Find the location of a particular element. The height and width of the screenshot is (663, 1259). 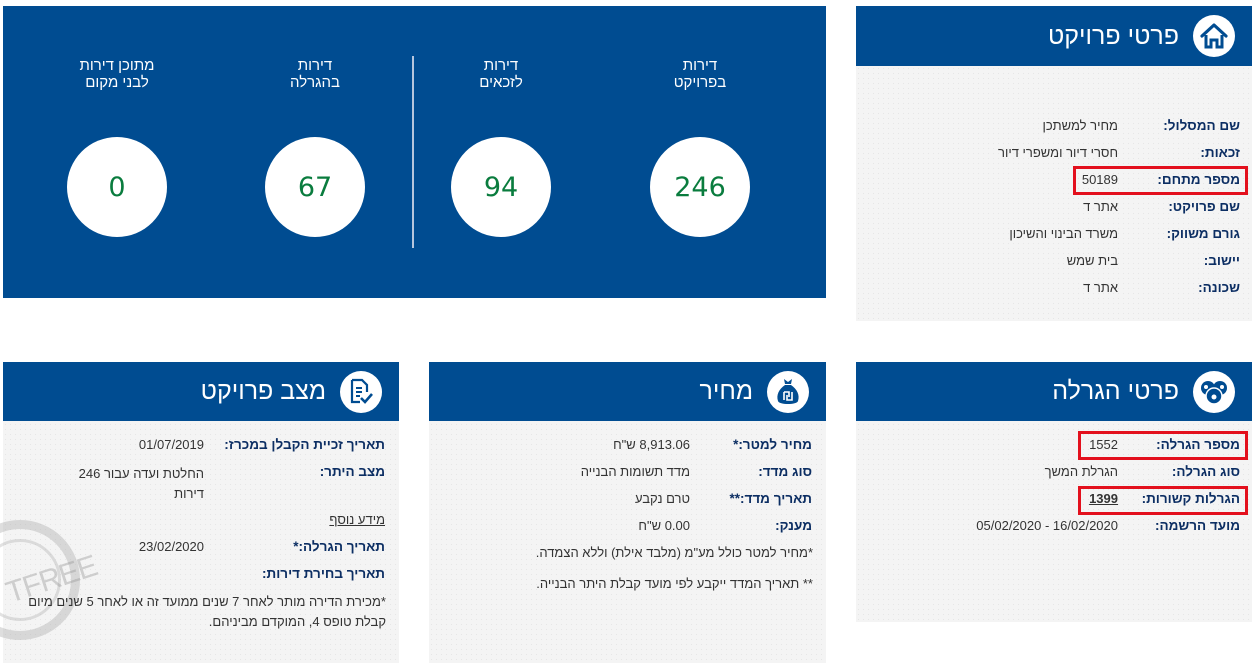

row-value: 0.00 ש"ח is located at coordinates (664, 525).